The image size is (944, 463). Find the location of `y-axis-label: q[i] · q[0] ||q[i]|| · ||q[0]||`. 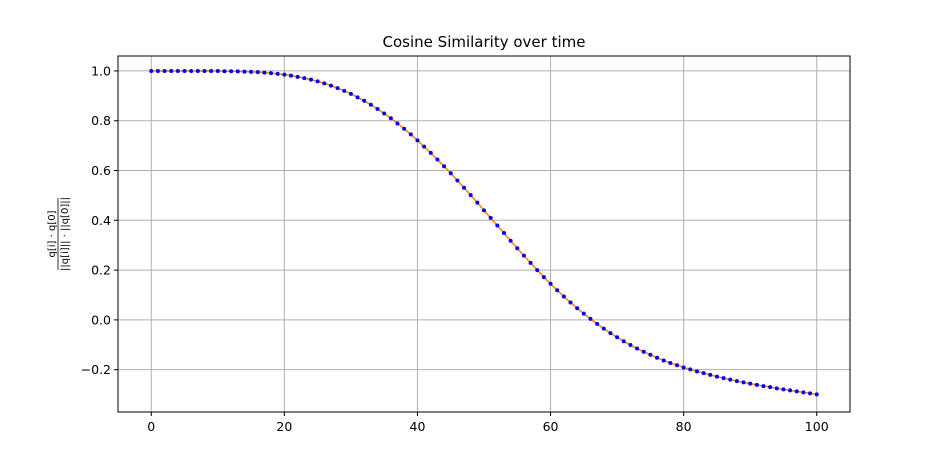

y-axis-label: q[i] · q[0] ||q[i]|| · ||q[0]|| is located at coordinates (59, 234).